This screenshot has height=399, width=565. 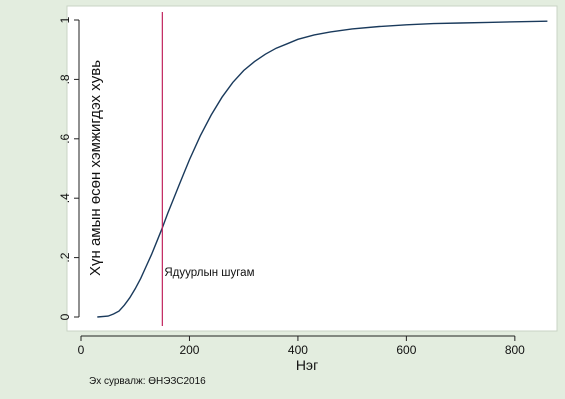 What do you see at coordinates (81, 350) in the screenshot?
I see `x-tick-label: 0` at bounding box center [81, 350].